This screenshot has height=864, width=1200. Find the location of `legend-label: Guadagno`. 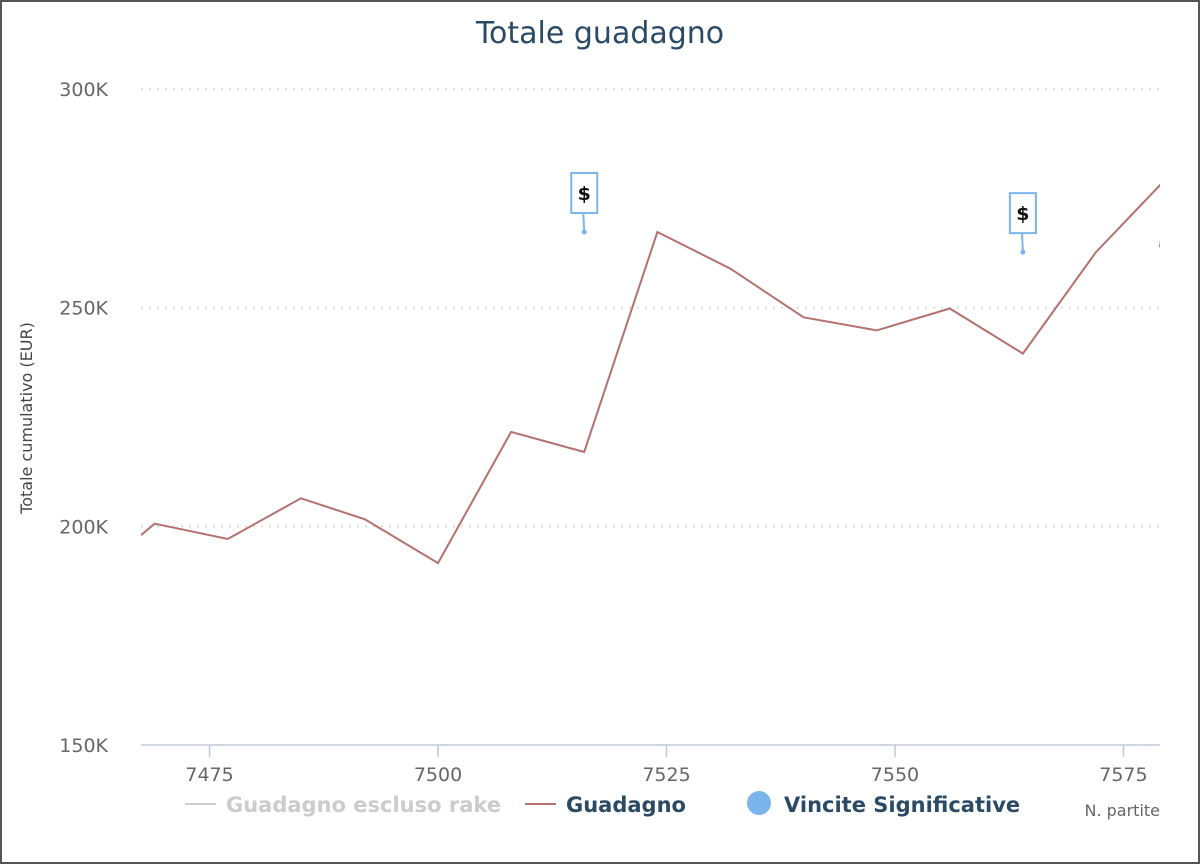

legend-label: Guadagno is located at coordinates (626, 805).